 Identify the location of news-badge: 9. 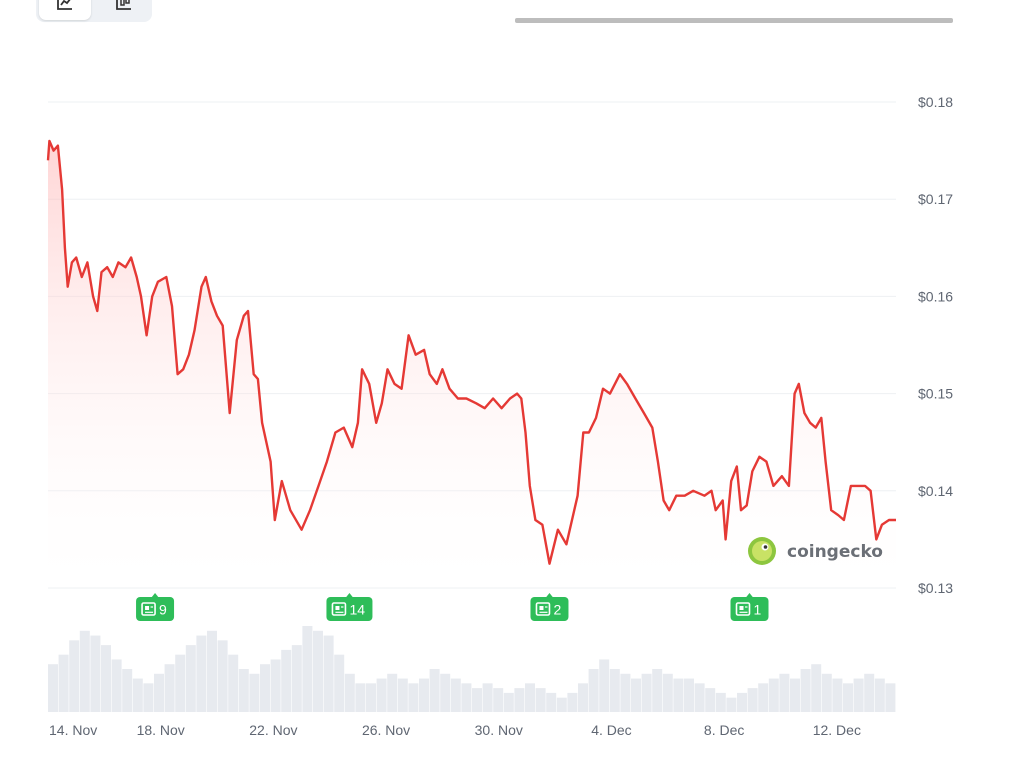
(155, 607).